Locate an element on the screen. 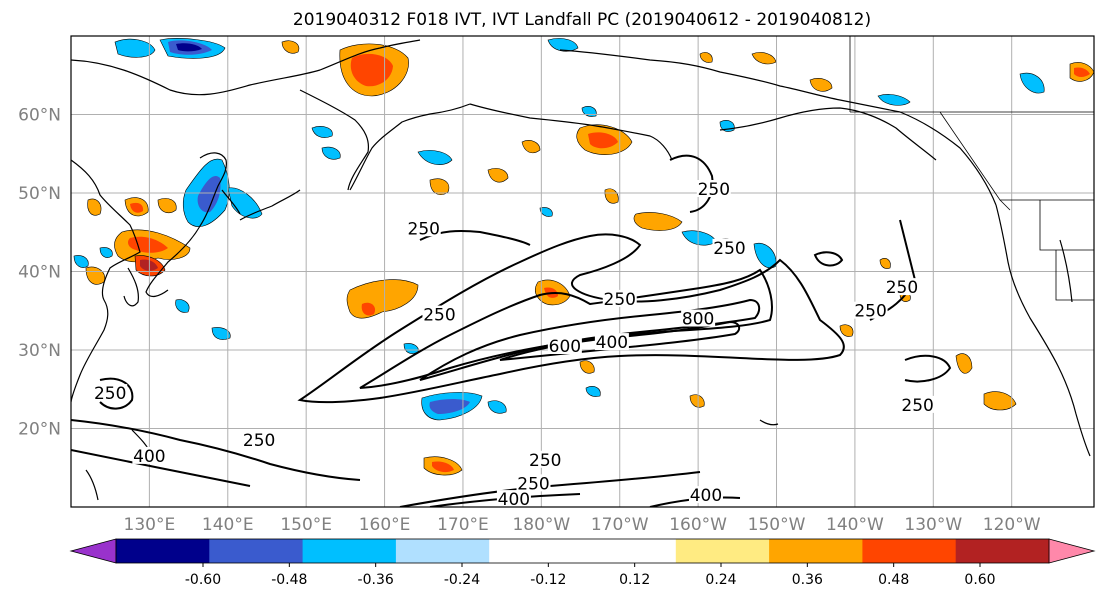 The width and height of the screenshot is (1105, 601). contour-label: 600 is located at coordinates (565, 347).